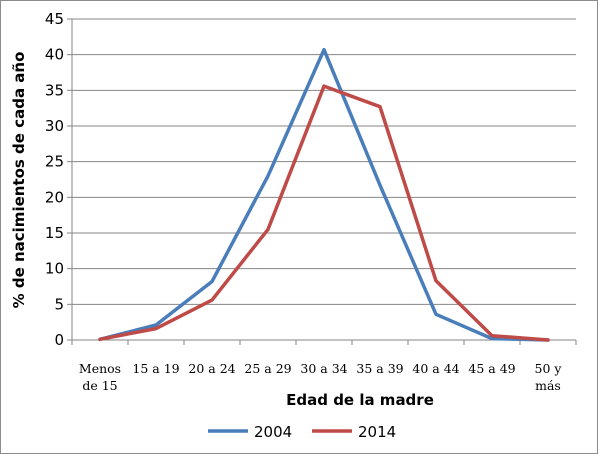 The image size is (598, 454). Describe the element at coordinates (323, 368) in the screenshot. I see `x-tick-label: 30 a 34` at that location.